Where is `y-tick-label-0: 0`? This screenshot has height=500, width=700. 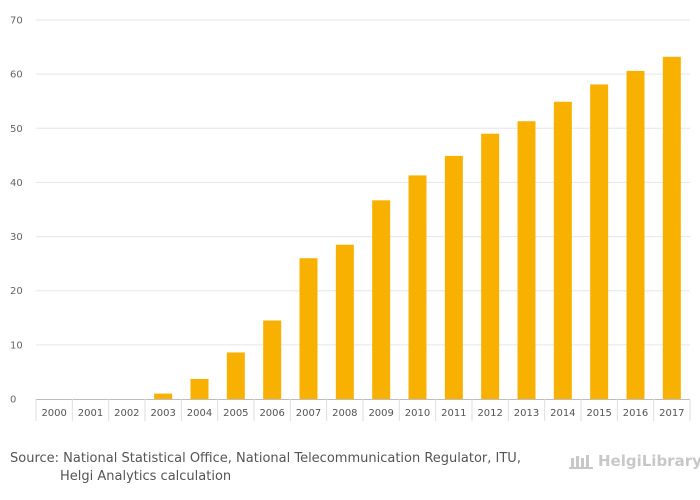
y-tick-label-0: 0 is located at coordinates (13, 400).